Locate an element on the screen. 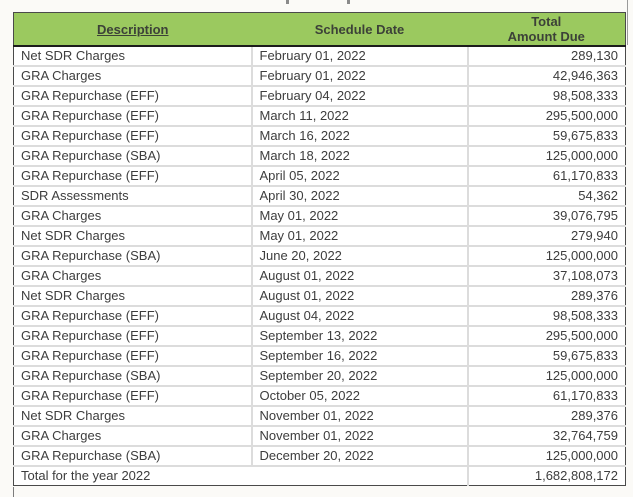  cell-schedule-date: May 01, 2022 is located at coordinates (360, 216).